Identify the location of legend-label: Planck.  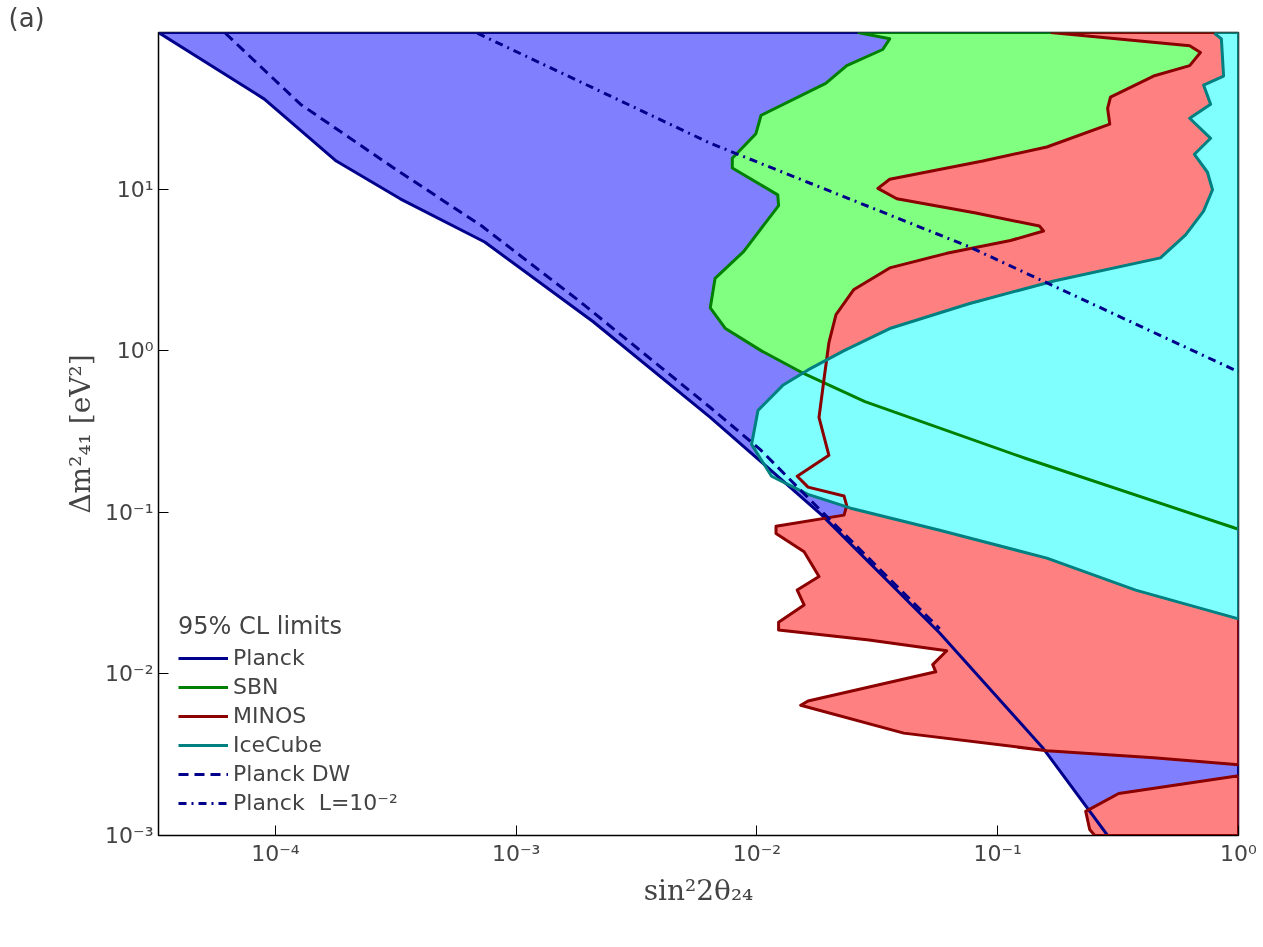
(269, 657).